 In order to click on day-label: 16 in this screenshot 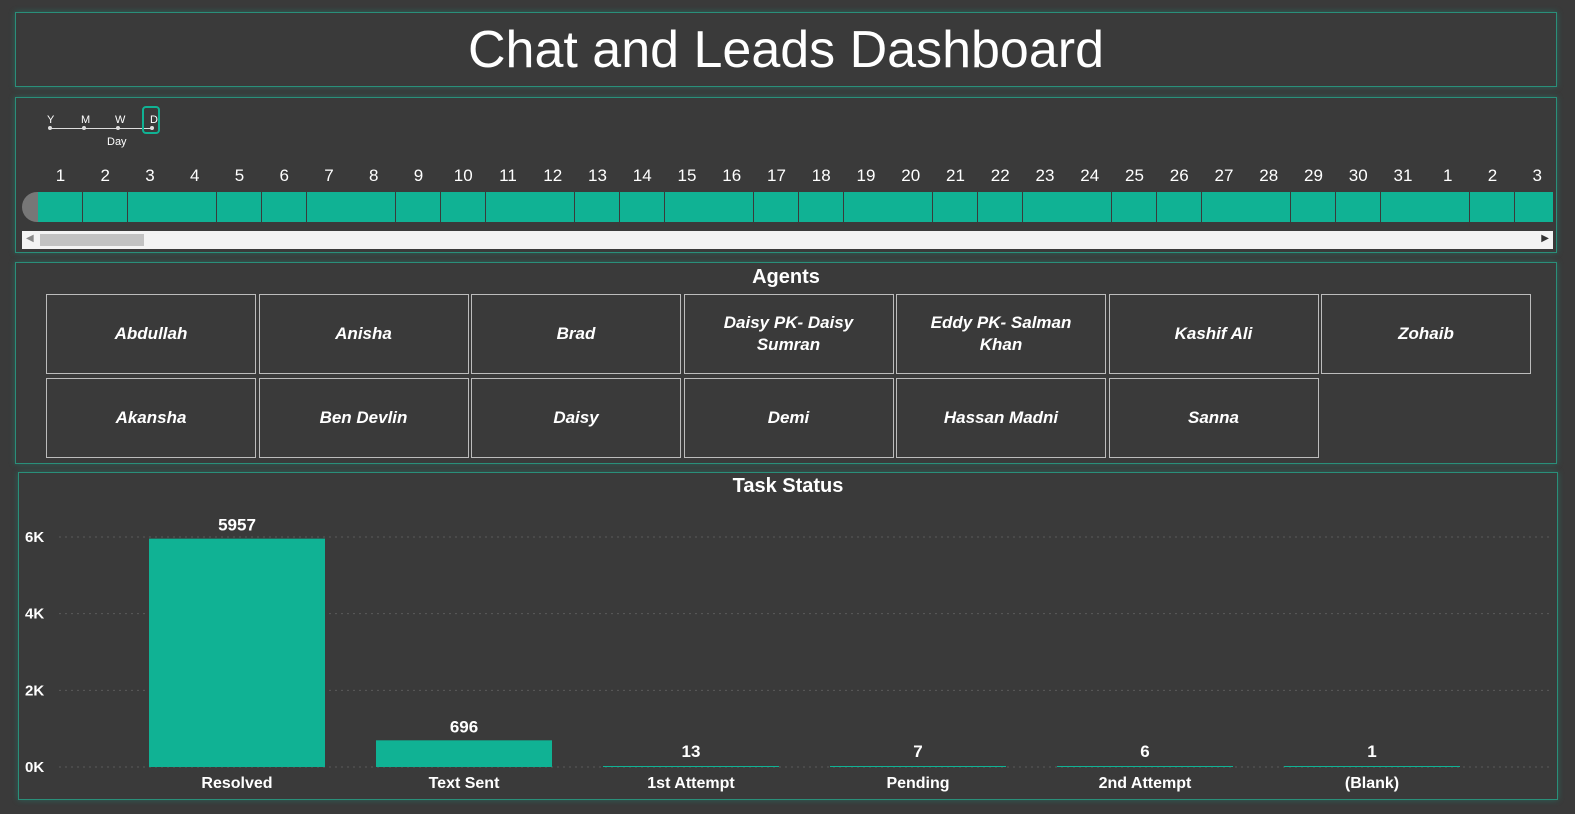, I will do `click(732, 175)`.